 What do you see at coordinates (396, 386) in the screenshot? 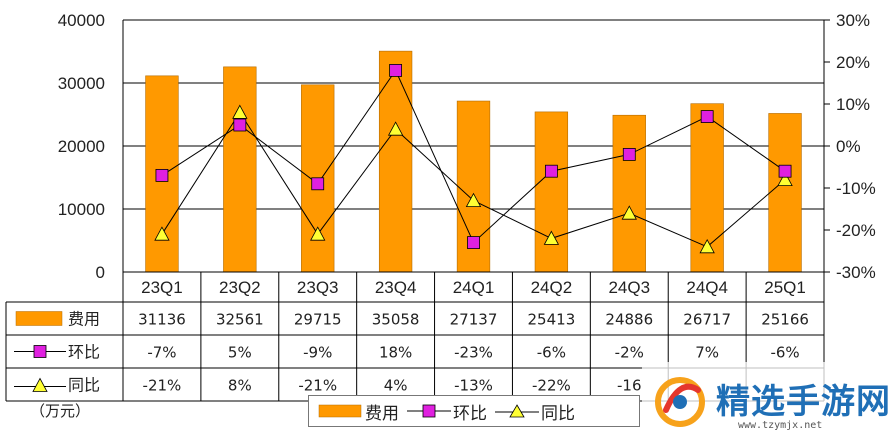
I see `table-cell: 4%` at bounding box center [396, 386].